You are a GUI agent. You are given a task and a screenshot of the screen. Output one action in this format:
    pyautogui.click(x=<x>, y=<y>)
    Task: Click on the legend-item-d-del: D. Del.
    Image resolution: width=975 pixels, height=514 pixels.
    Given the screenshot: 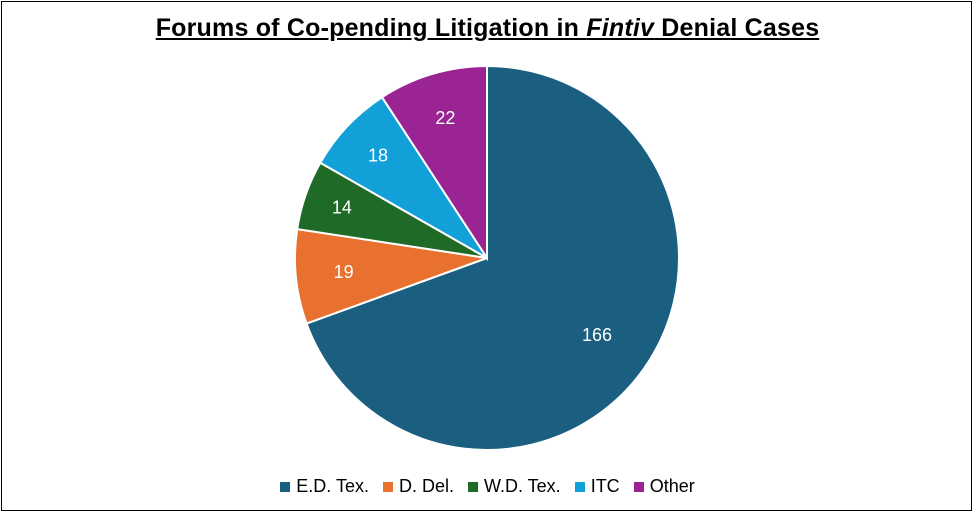 What is the action you would take?
    pyautogui.click(x=418, y=486)
    